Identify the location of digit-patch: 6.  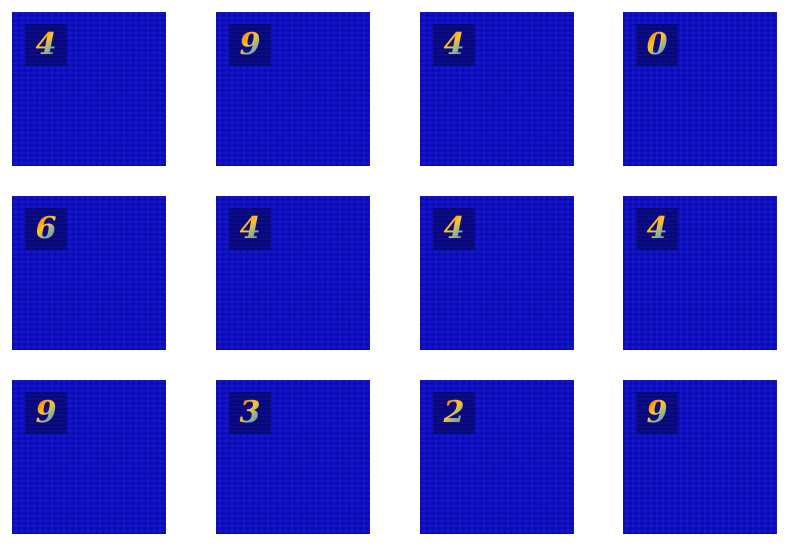
(46, 229).